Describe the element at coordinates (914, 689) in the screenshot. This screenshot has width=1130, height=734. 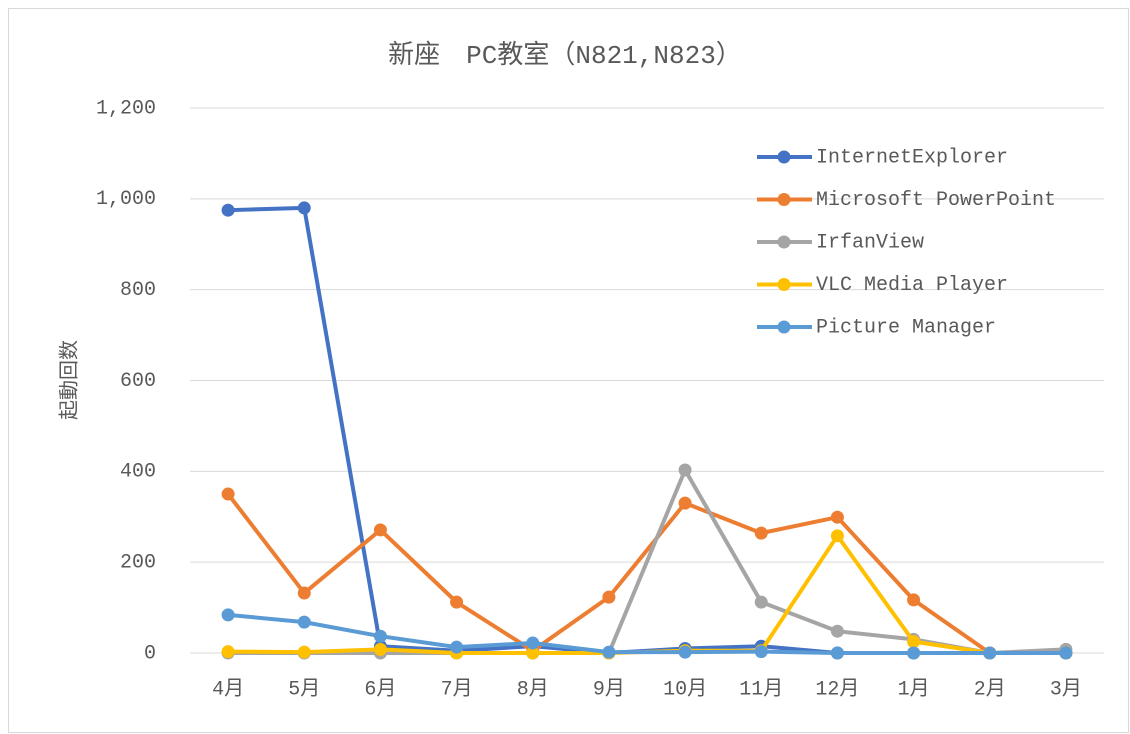
I see `x-tick-label: 1月` at that location.